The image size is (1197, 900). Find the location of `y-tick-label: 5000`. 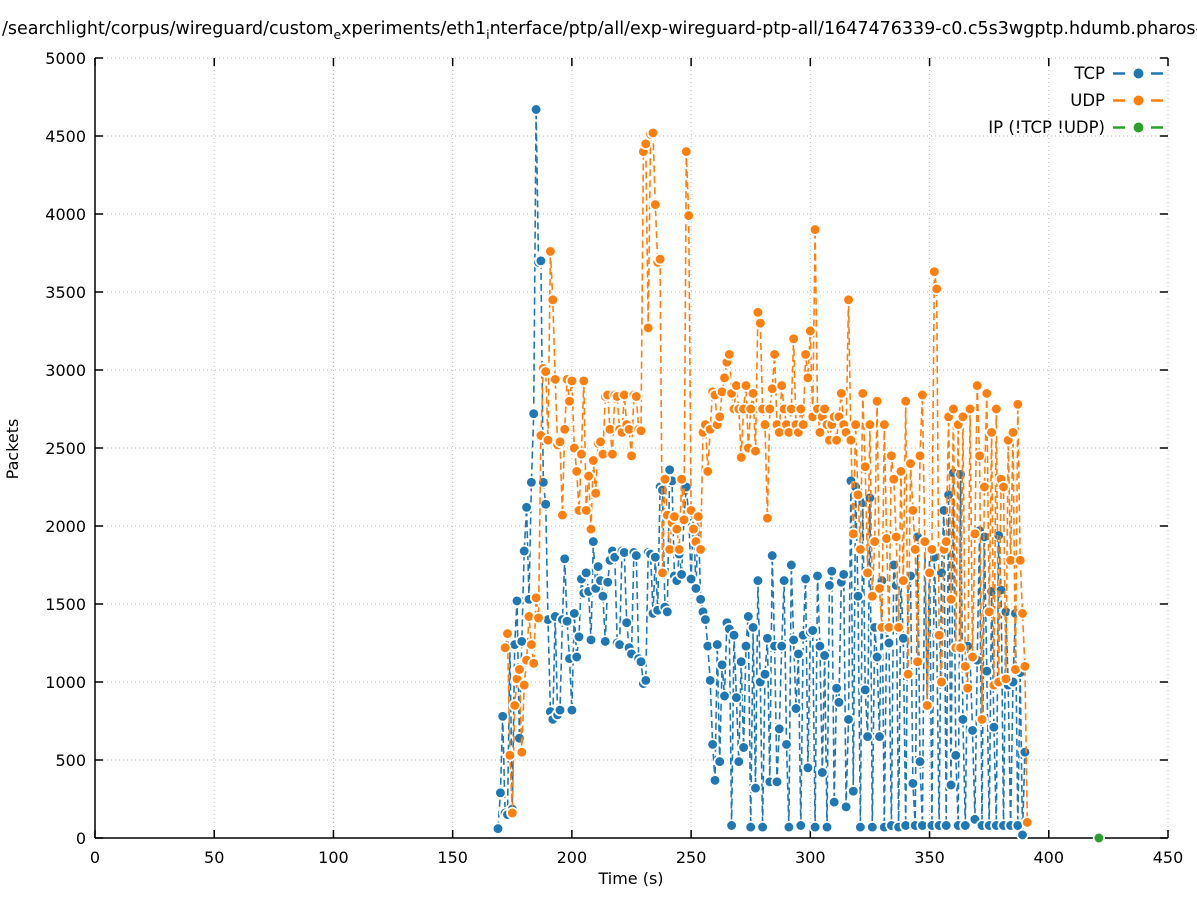

y-tick-label: 5000 is located at coordinates (65, 58).